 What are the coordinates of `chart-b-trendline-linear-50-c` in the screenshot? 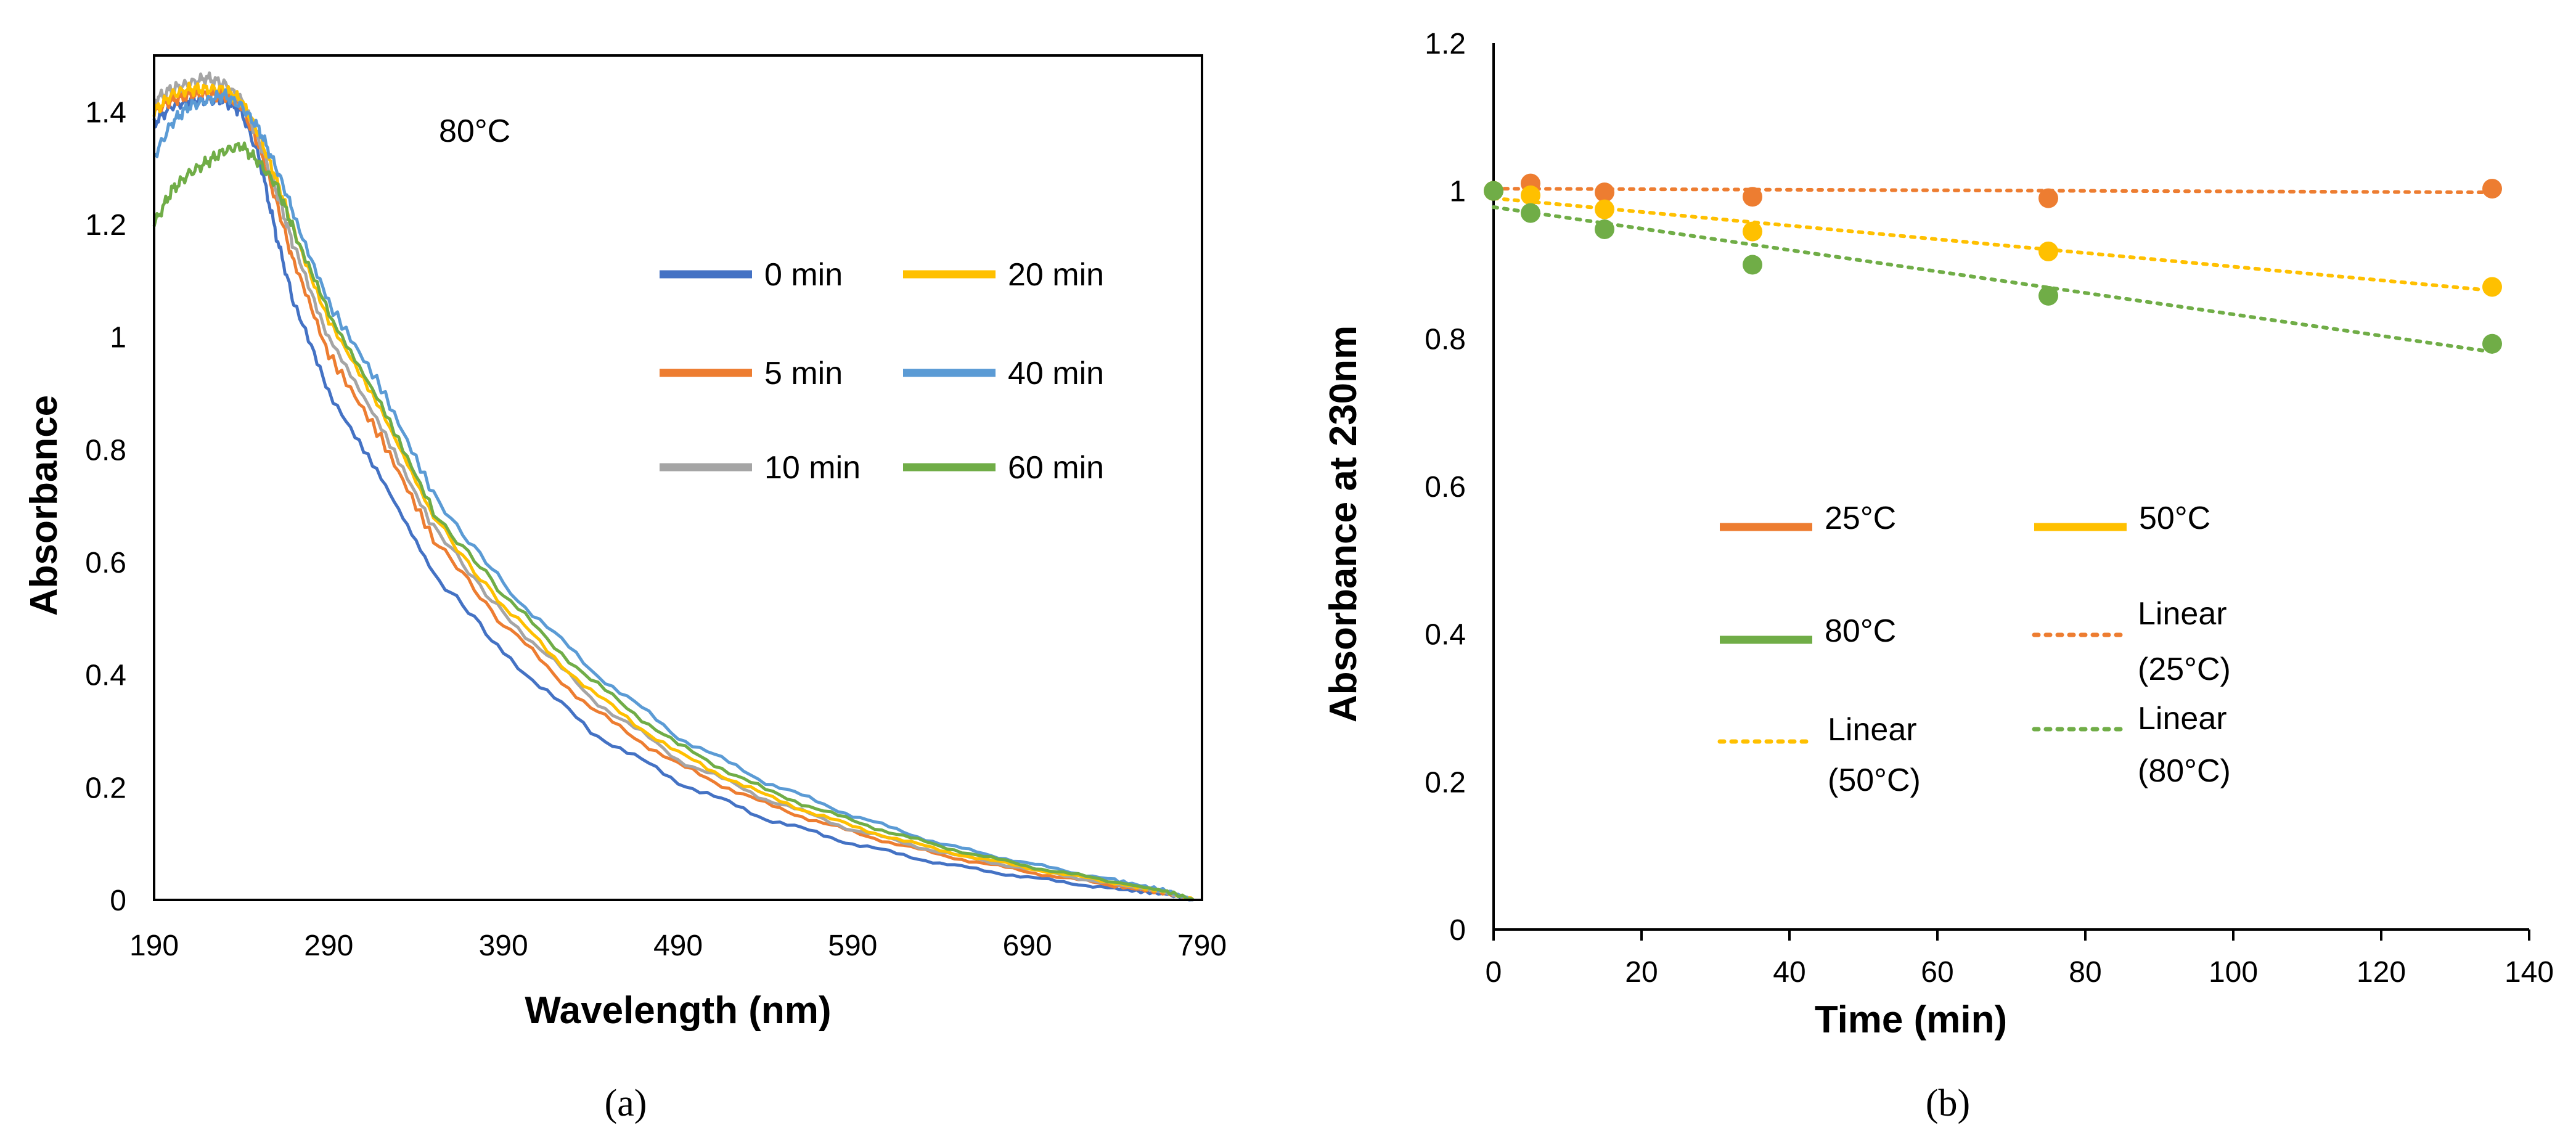 It's located at (1993, 244).